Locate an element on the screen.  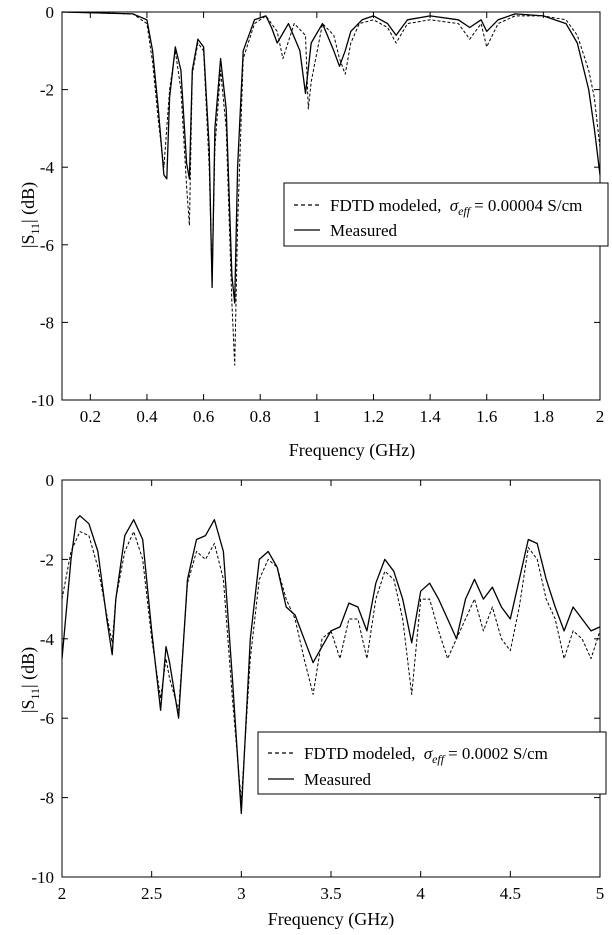
y-axis-label-bottom-sub: 11 is located at coordinates (35, 694).